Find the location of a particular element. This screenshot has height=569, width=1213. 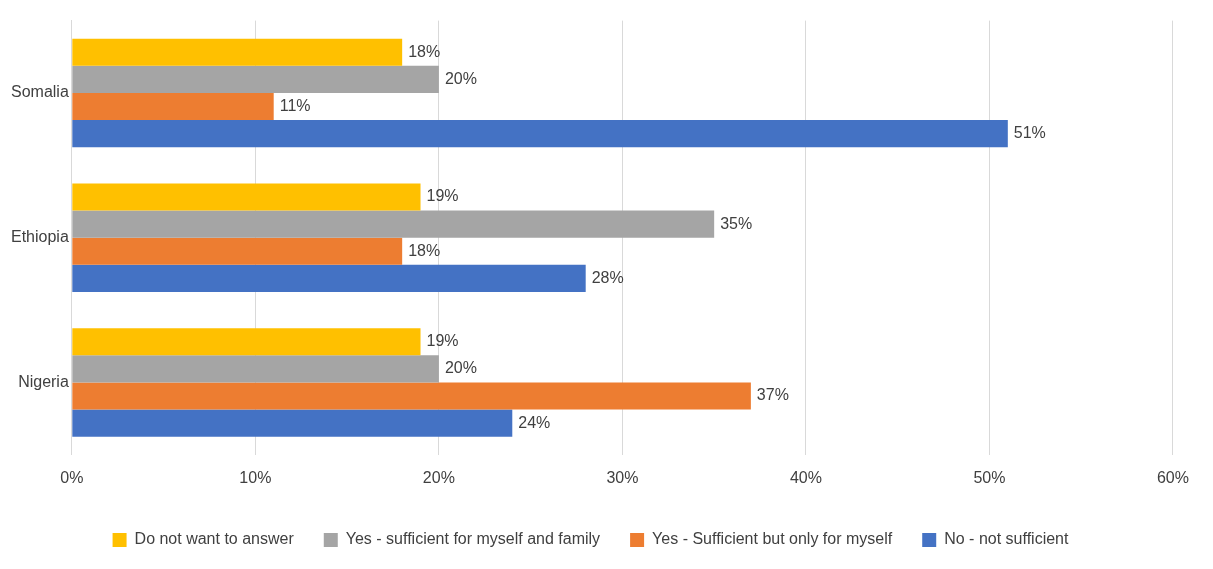

legend-label: No - not sufficient is located at coordinates (1006, 539).